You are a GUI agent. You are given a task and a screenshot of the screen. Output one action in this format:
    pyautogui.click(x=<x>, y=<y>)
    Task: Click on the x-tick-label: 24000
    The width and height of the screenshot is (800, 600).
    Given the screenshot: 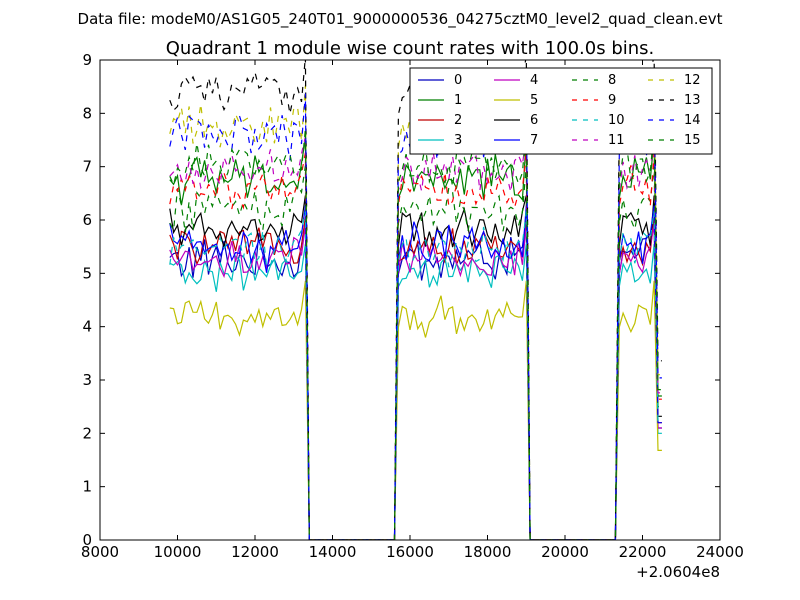 What is the action you would take?
    pyautogui.click(x=720, y=552)
    